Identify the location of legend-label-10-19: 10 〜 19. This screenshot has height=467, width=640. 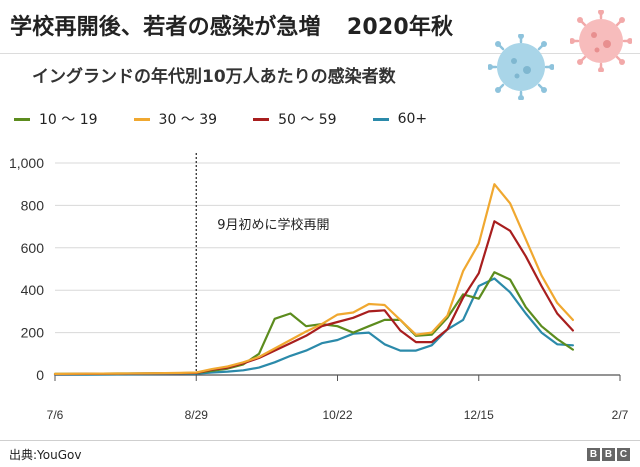
(68, 120).